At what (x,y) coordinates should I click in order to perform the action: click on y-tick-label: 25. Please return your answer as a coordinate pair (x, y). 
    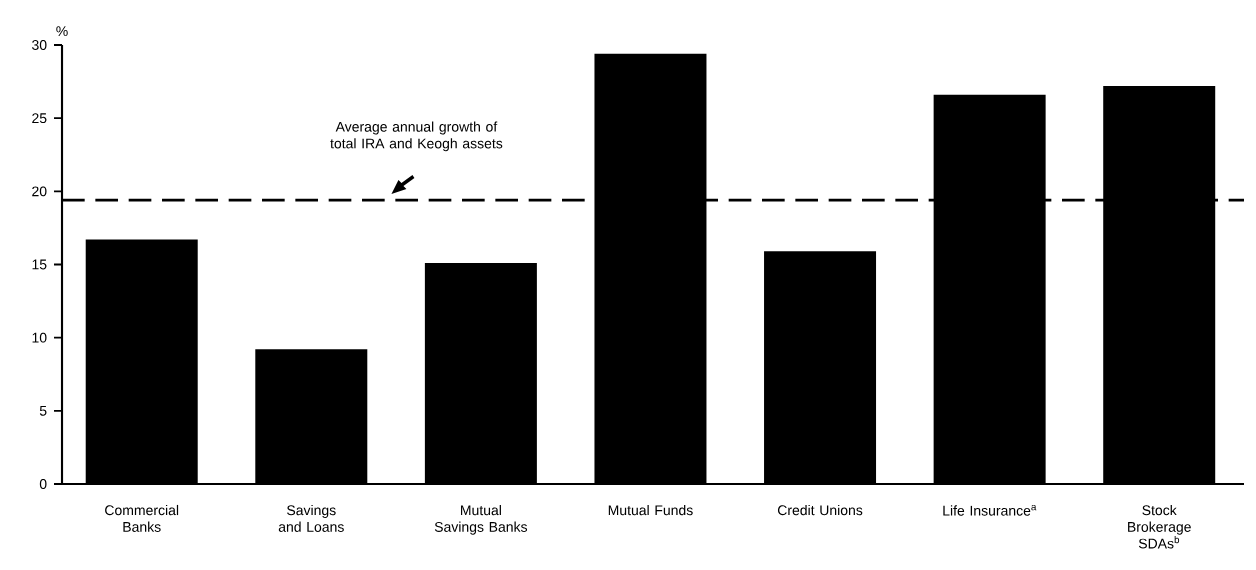
    Looking at the image, I should click on (39, 118).